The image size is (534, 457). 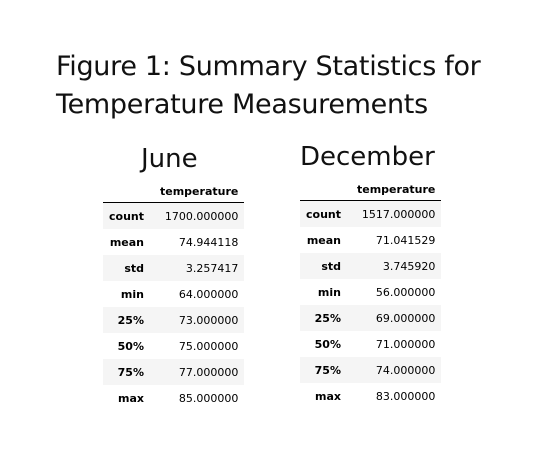 I want to click on row-value: 73.000000, so click(x=208, y=320).